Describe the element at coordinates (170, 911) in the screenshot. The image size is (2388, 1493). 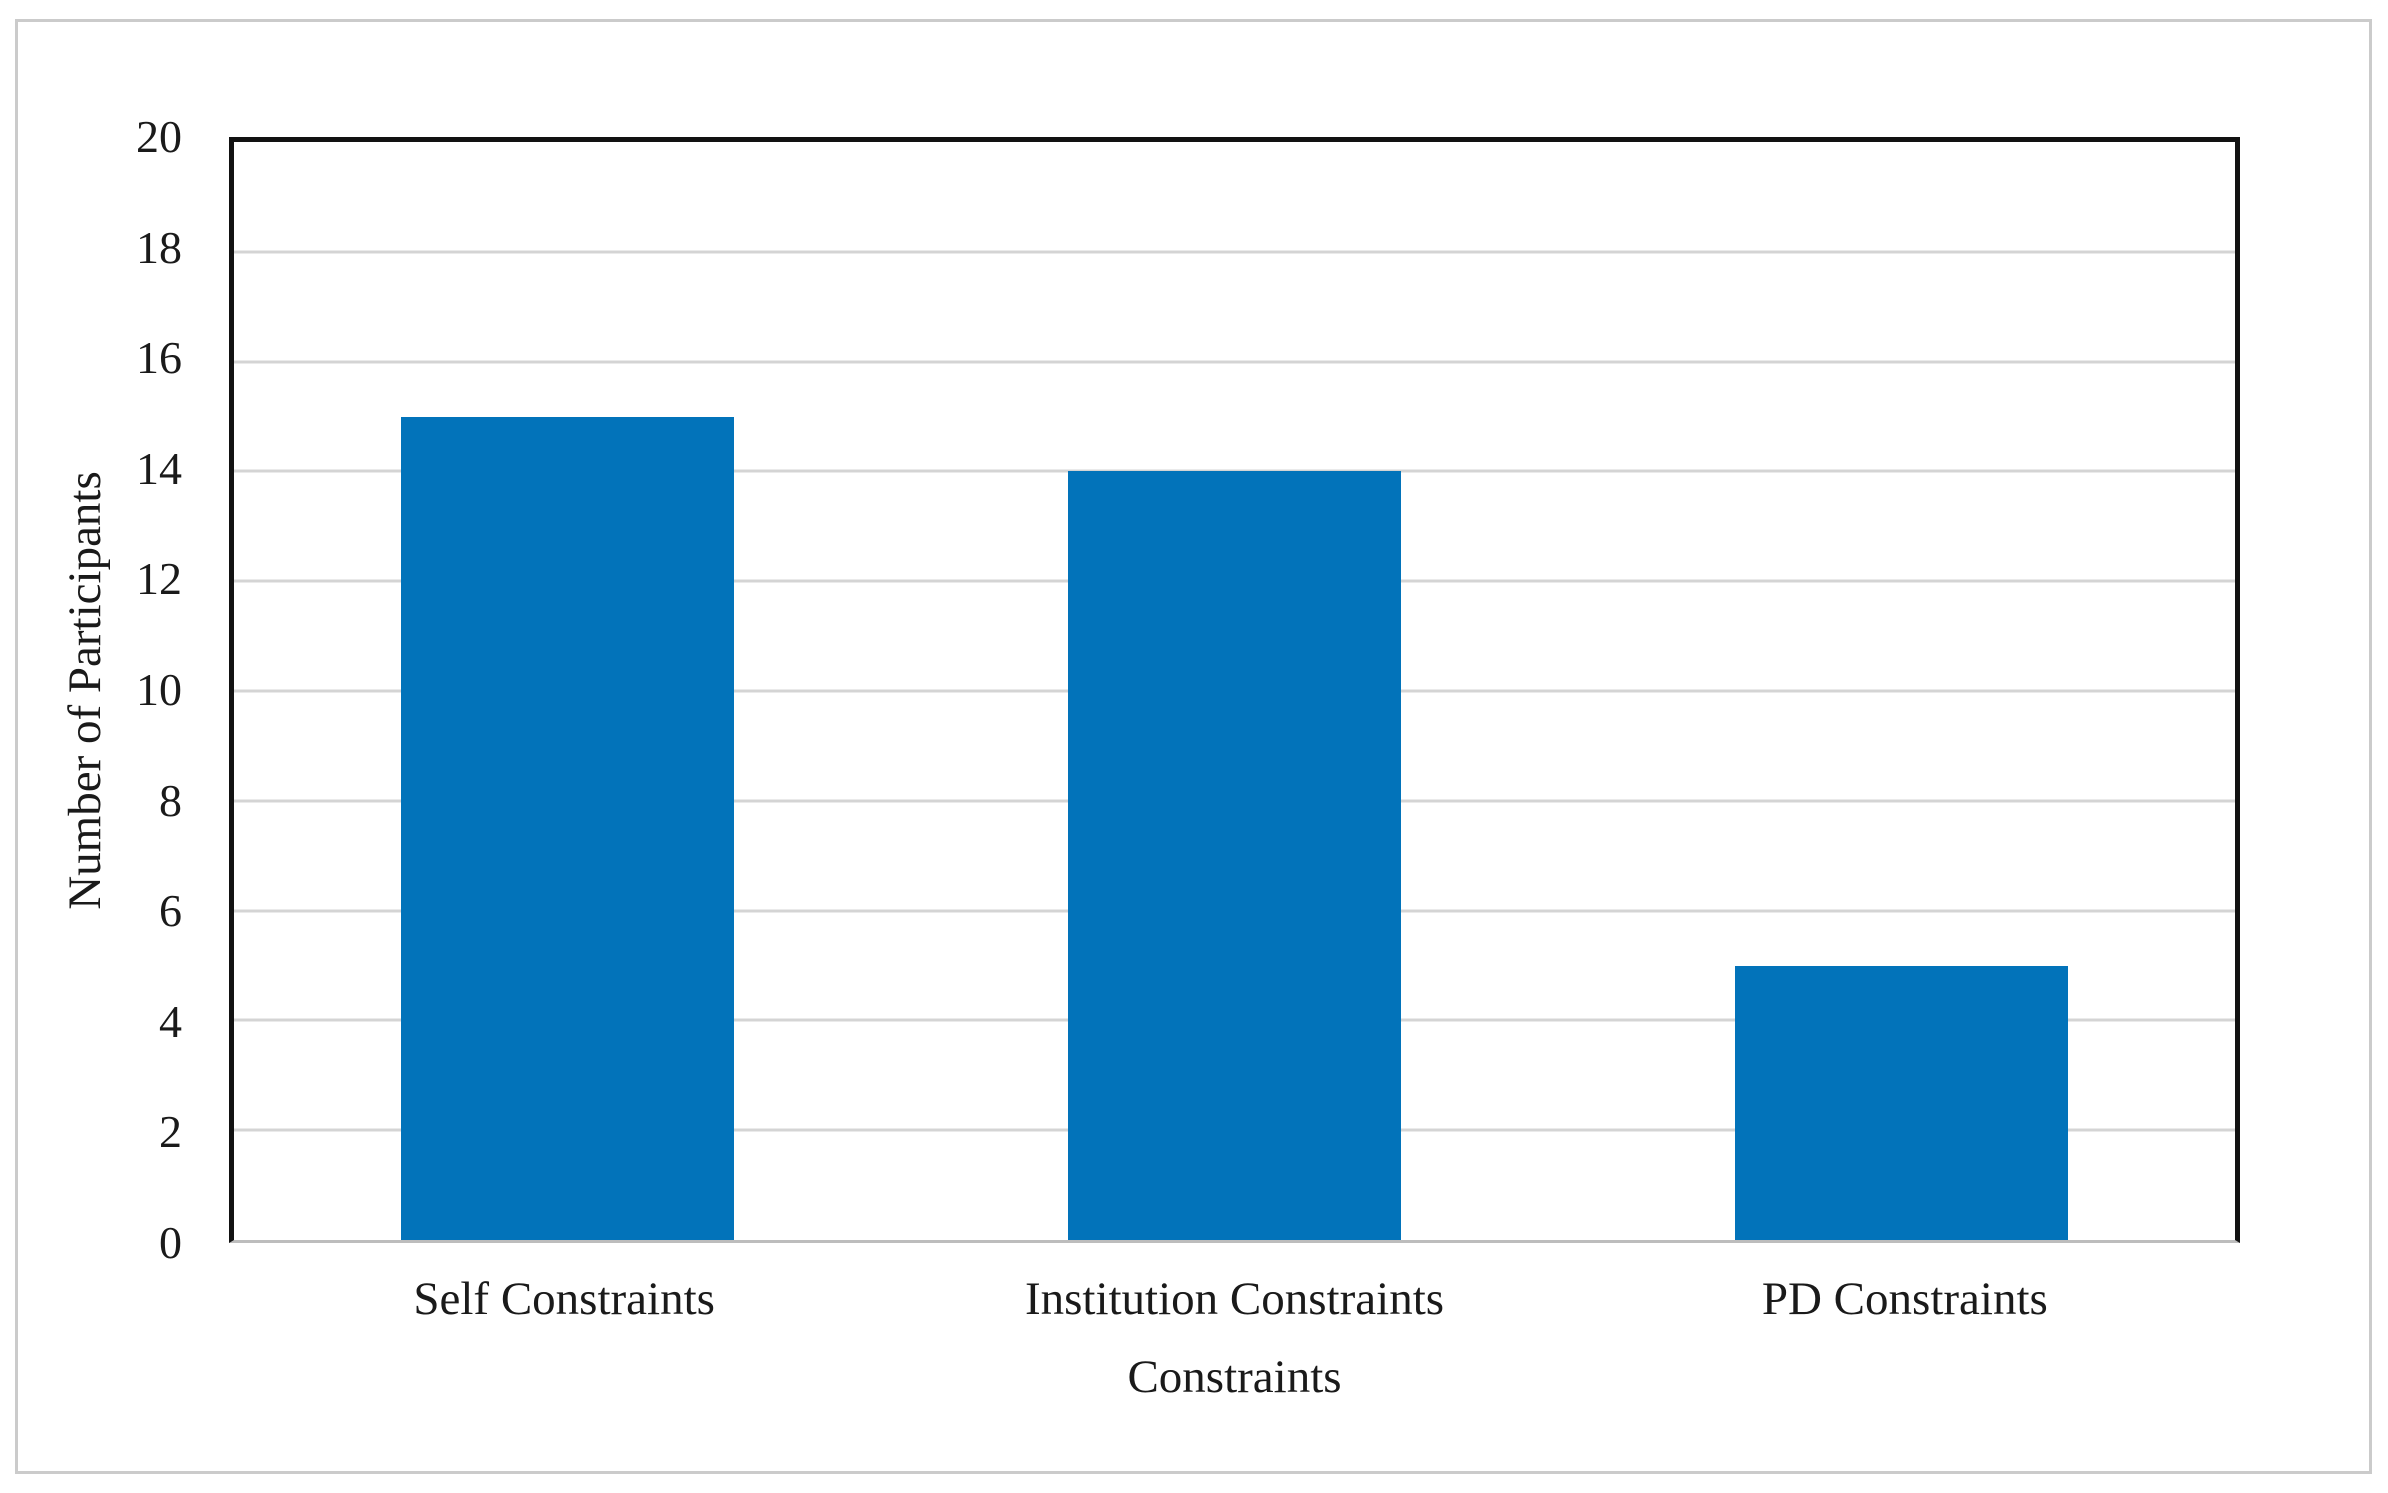
I see `y-tick-label: 6` at that location.